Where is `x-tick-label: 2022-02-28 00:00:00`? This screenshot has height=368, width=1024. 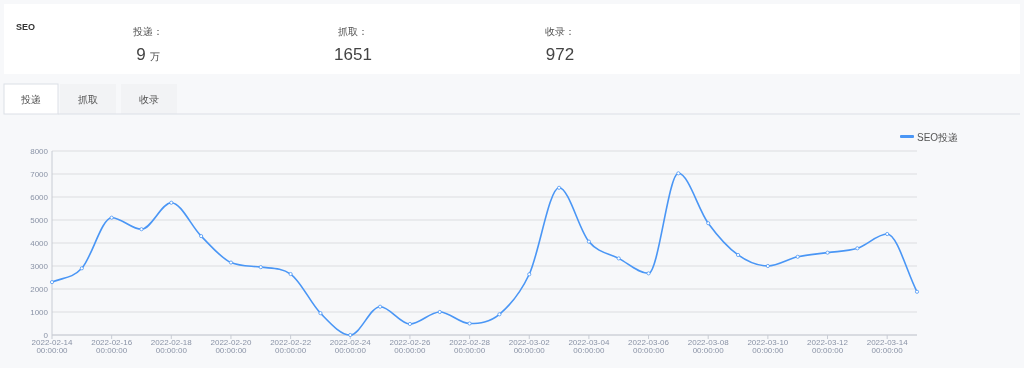
x-tick-label: 2022-02-28 00:00:00 is located at coordinates (470, 346).